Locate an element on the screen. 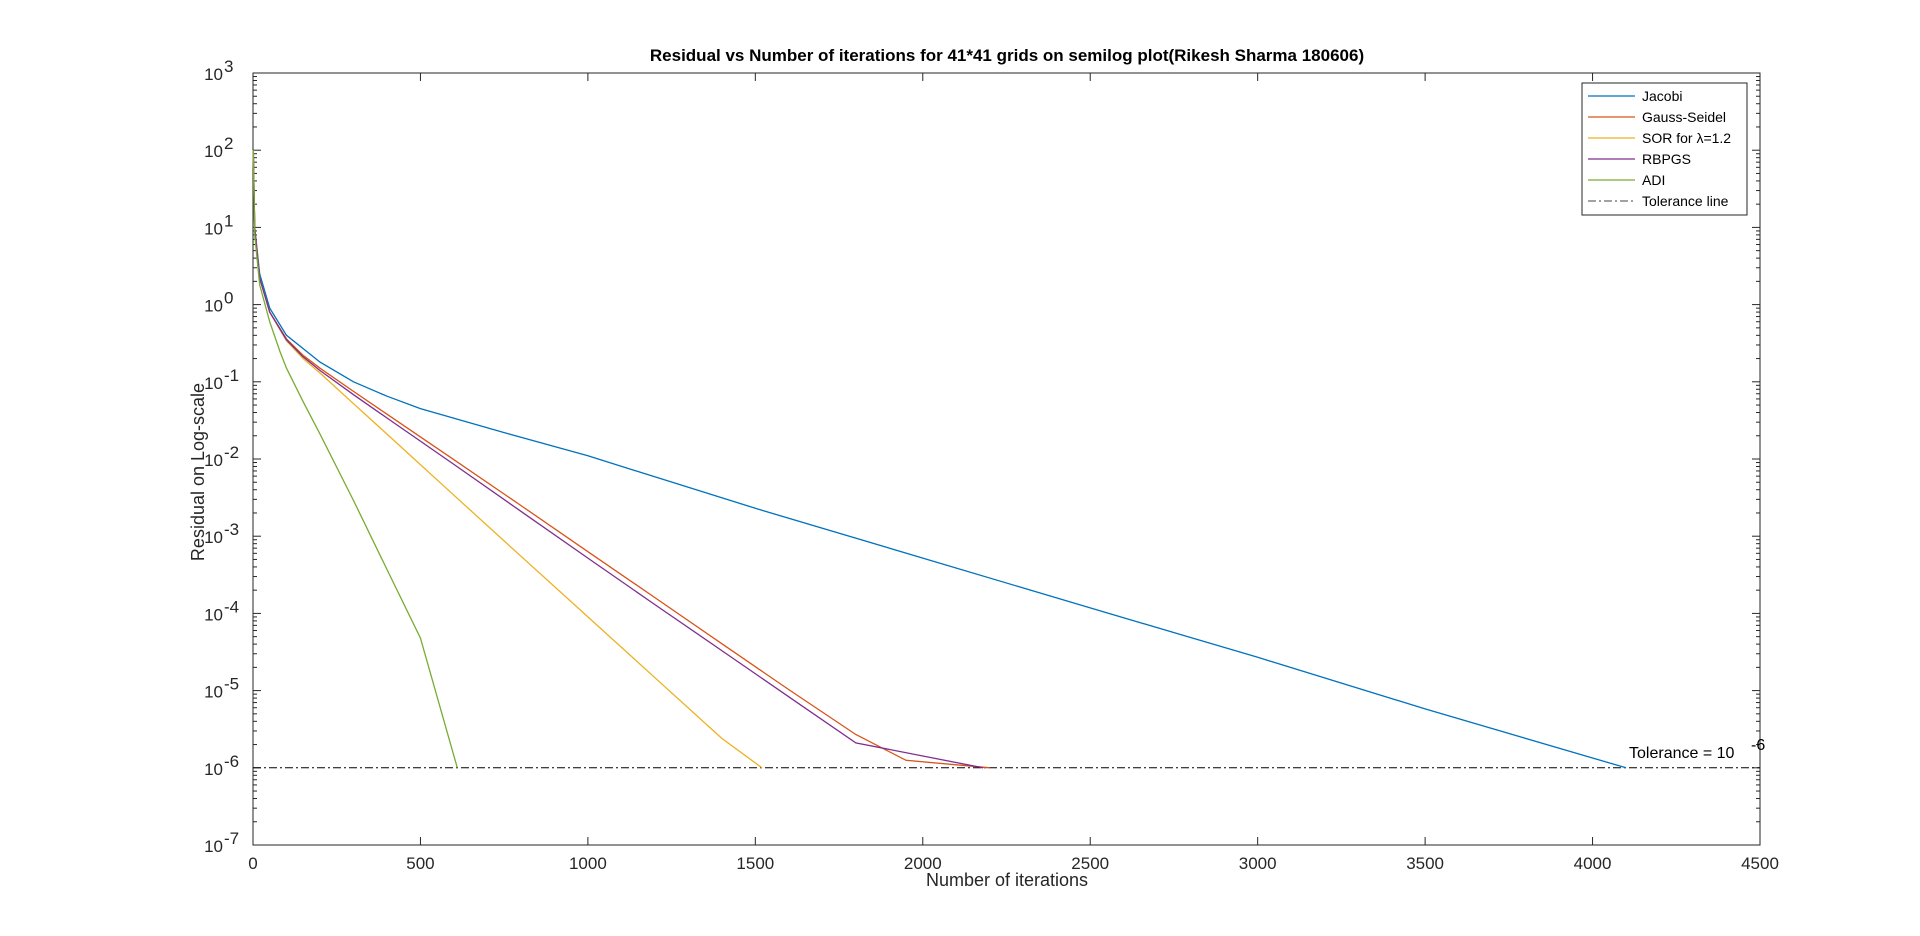 This screenshot has width=1920, height=936. legend-label: ADI is located at coordinates (1653, 180).